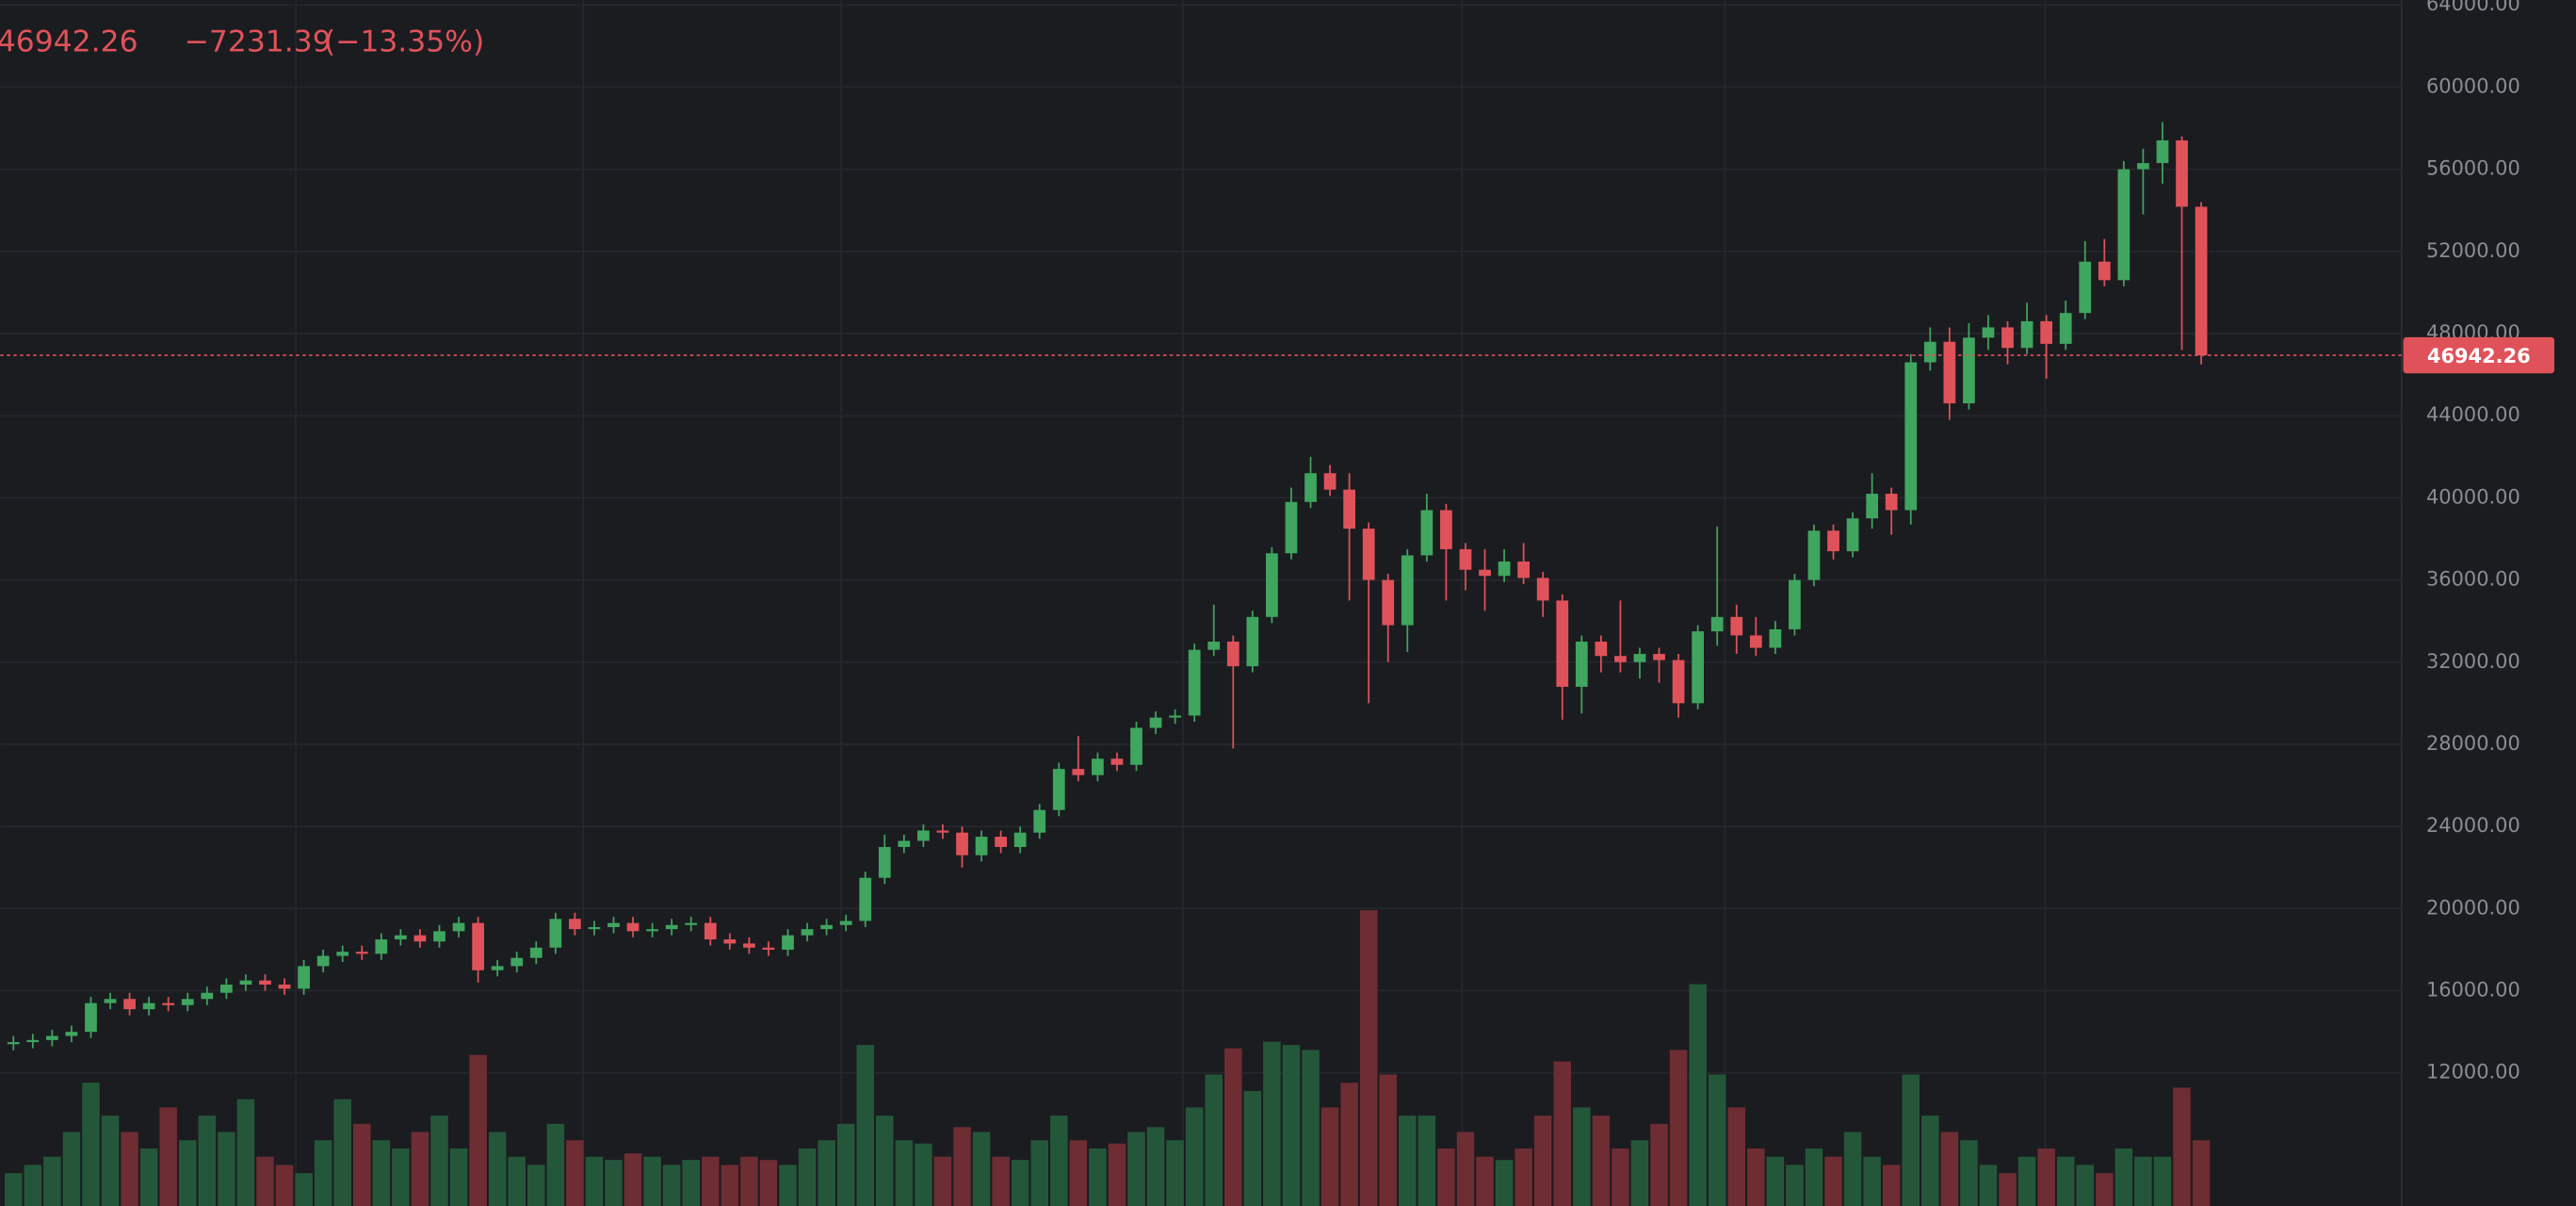 The width and height of the screenshot is (2576, 1206). What do you see at coordinates (2473, 1072) in the screenshot?
I see `y-tick-label: 12000.00` at bounding box center [2473, 1072].